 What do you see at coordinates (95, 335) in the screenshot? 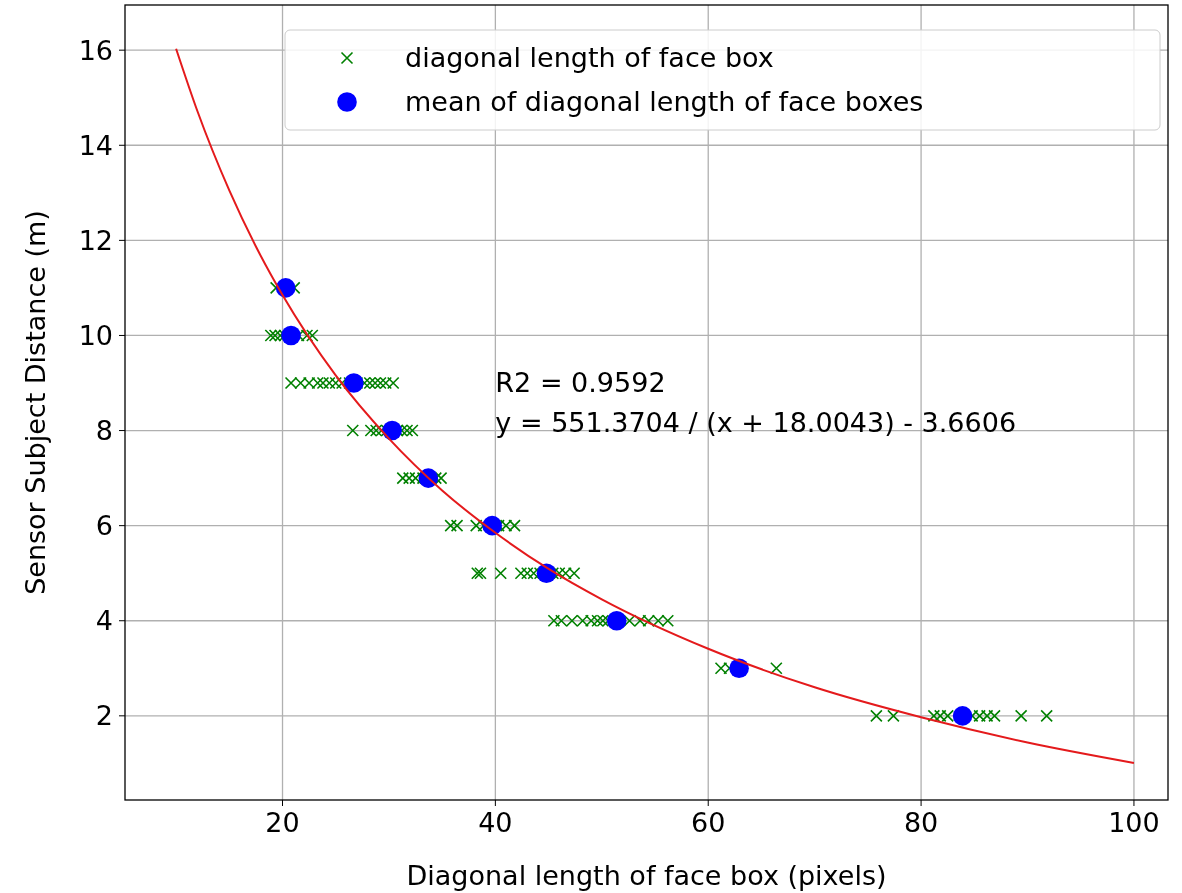
I see `y-tick-label: 10` at bounding box center [95, 335].